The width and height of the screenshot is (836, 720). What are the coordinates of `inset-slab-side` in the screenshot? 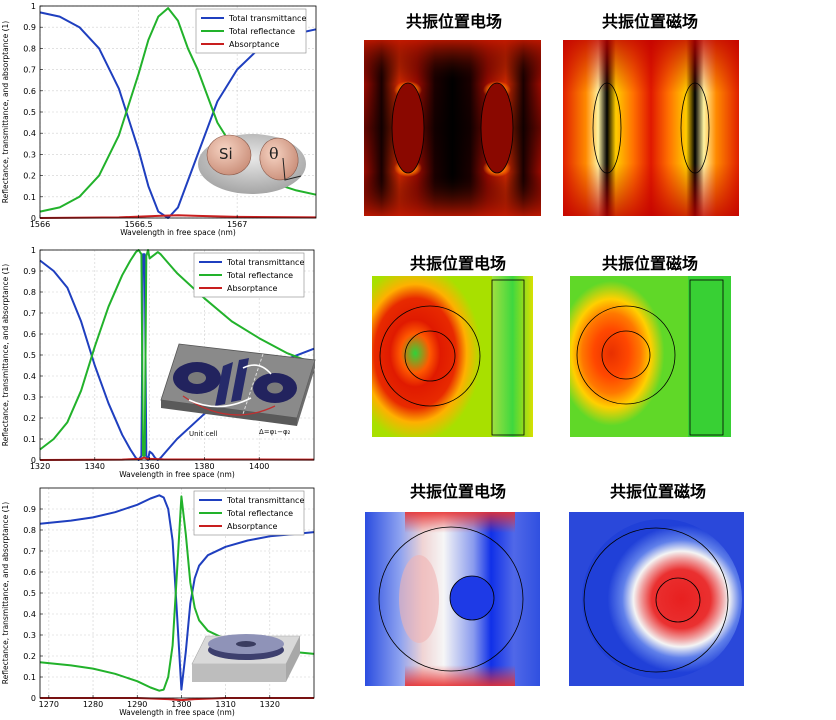 It's located at (229, 413).